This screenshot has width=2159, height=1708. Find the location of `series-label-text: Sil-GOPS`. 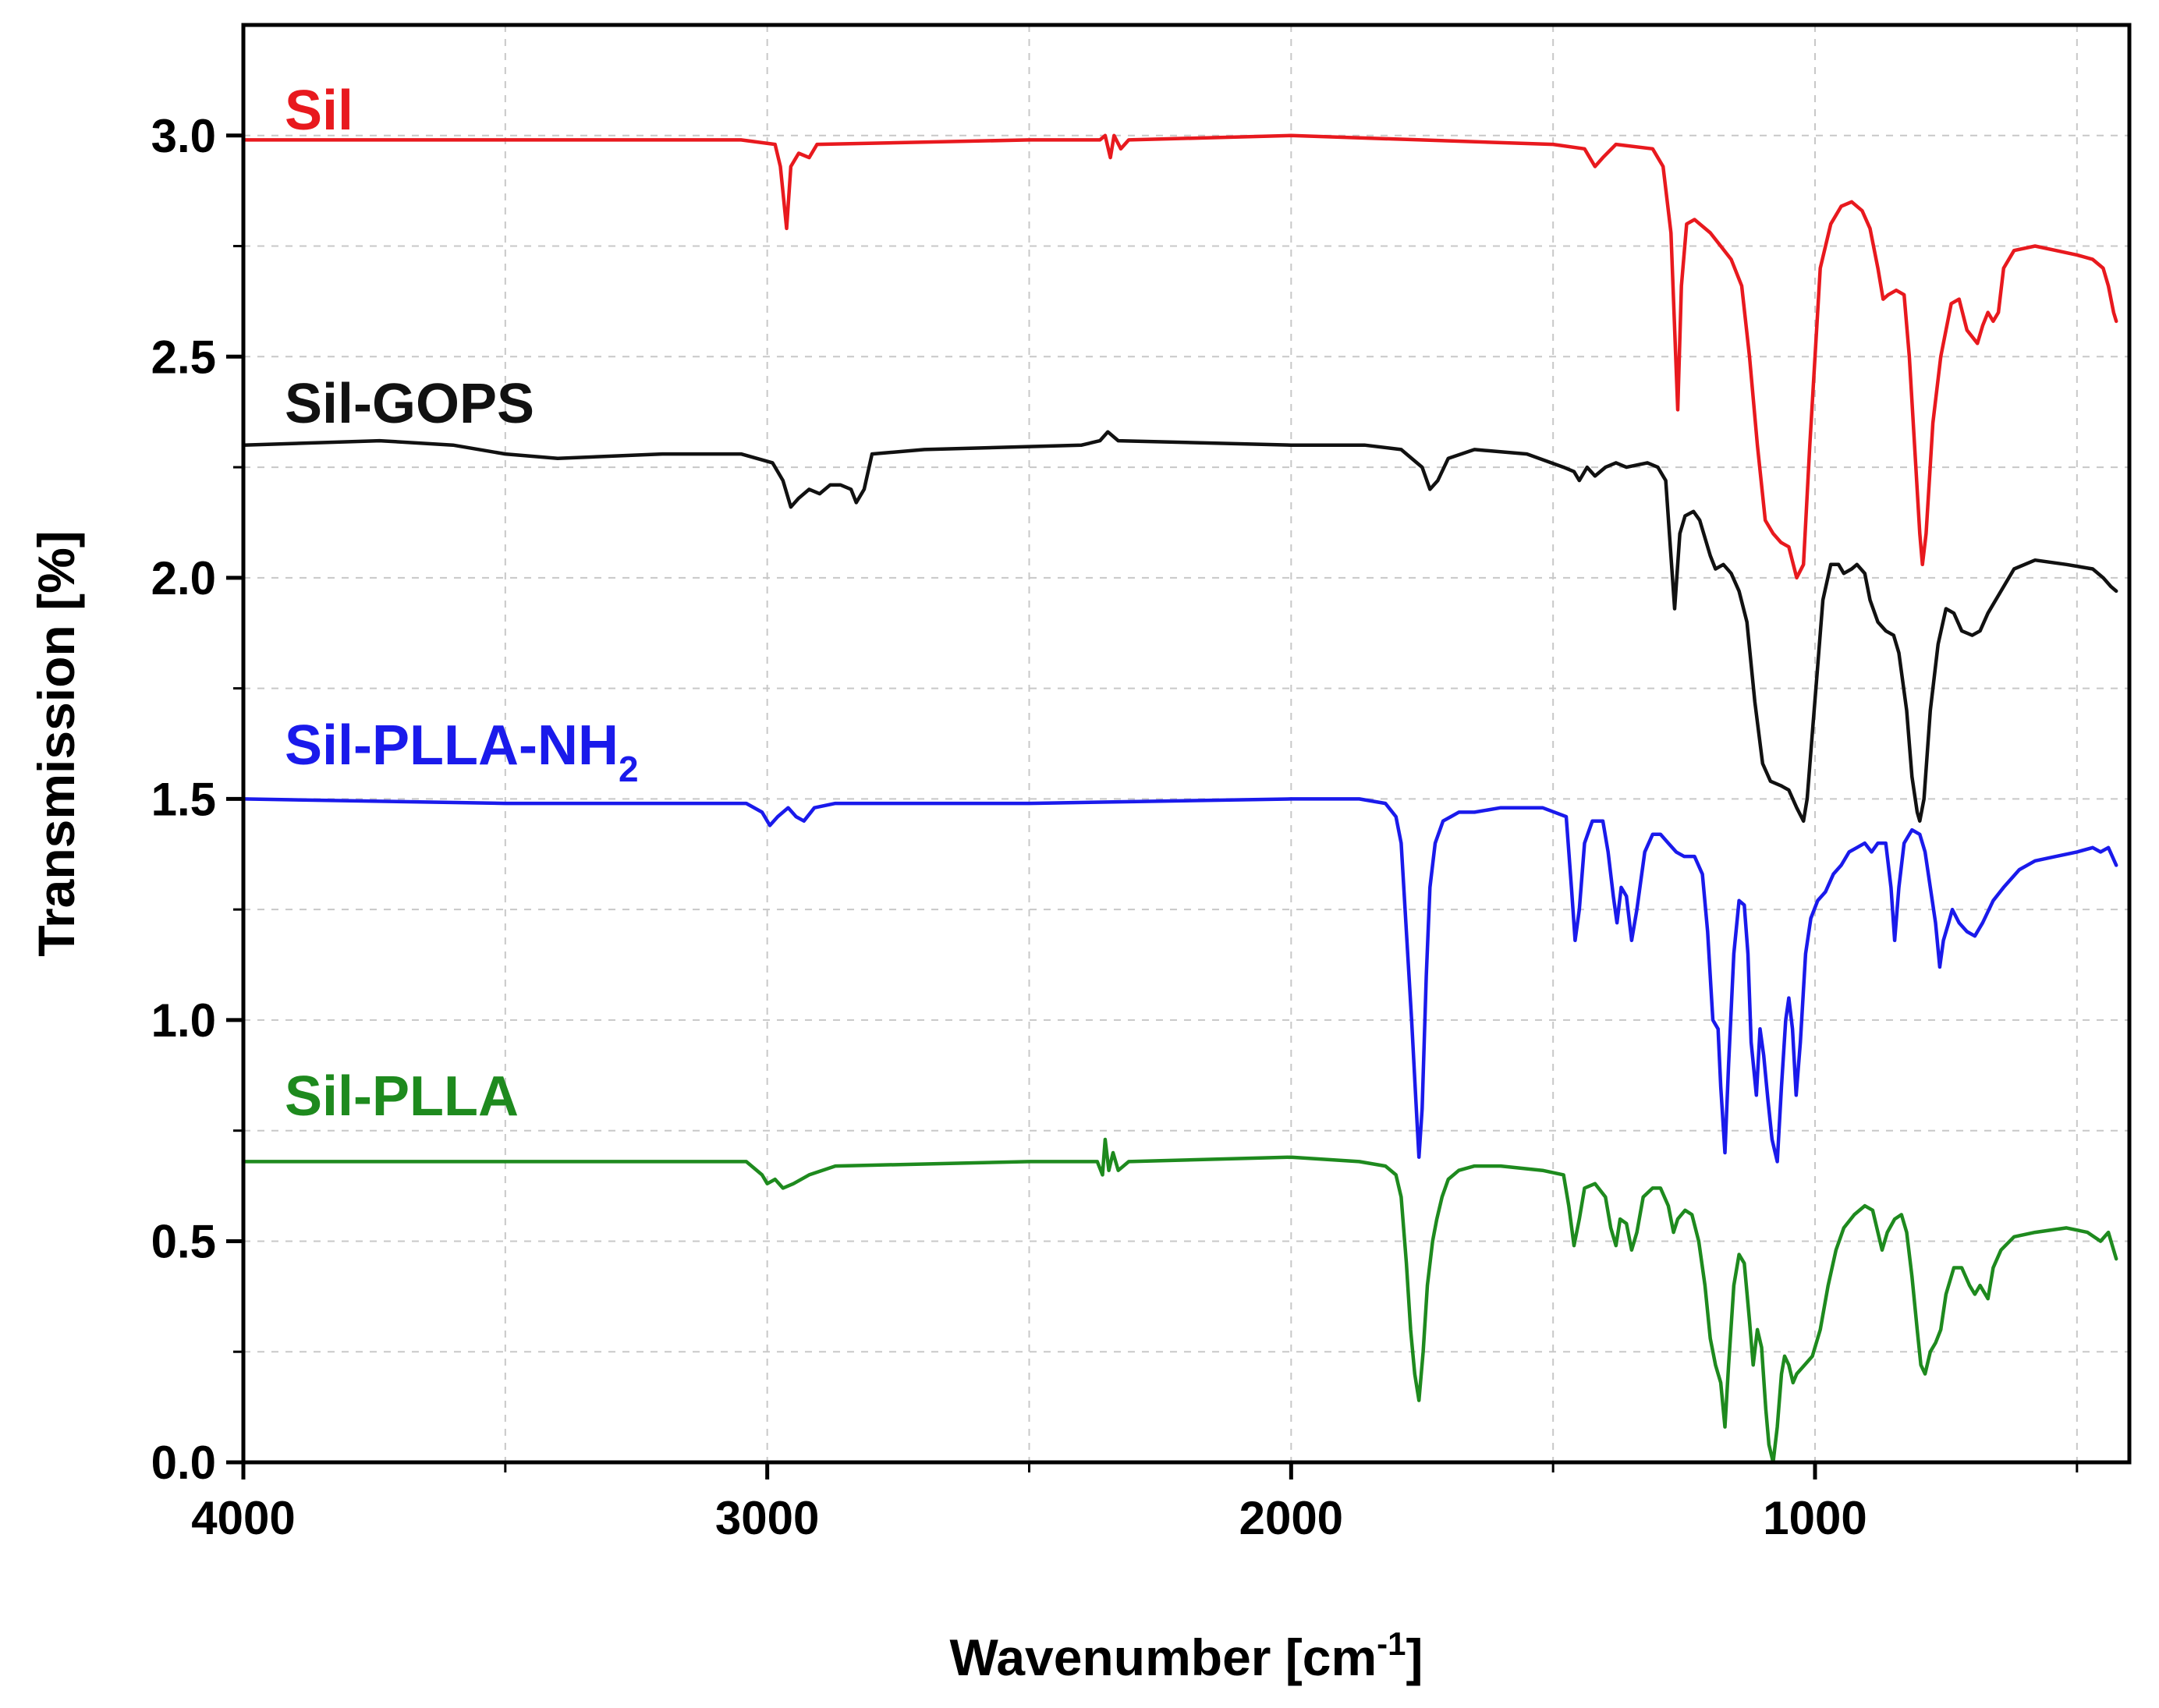

series-label-text: Sil-GOPS is located at coordinates (409, 404).